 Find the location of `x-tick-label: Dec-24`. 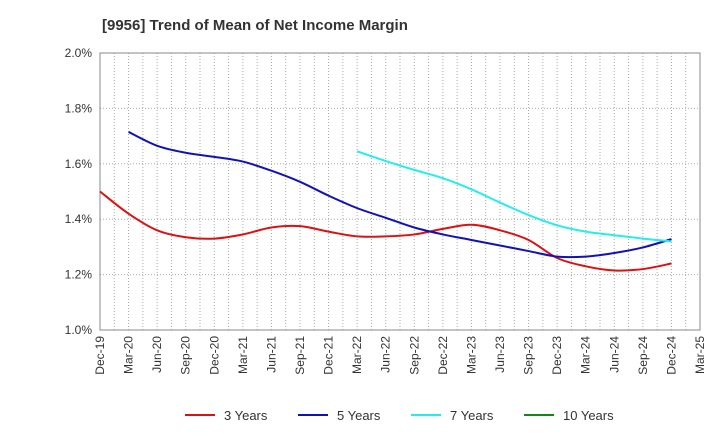

x-tick-label: Dec-24 is located at coordinates (671, 355).